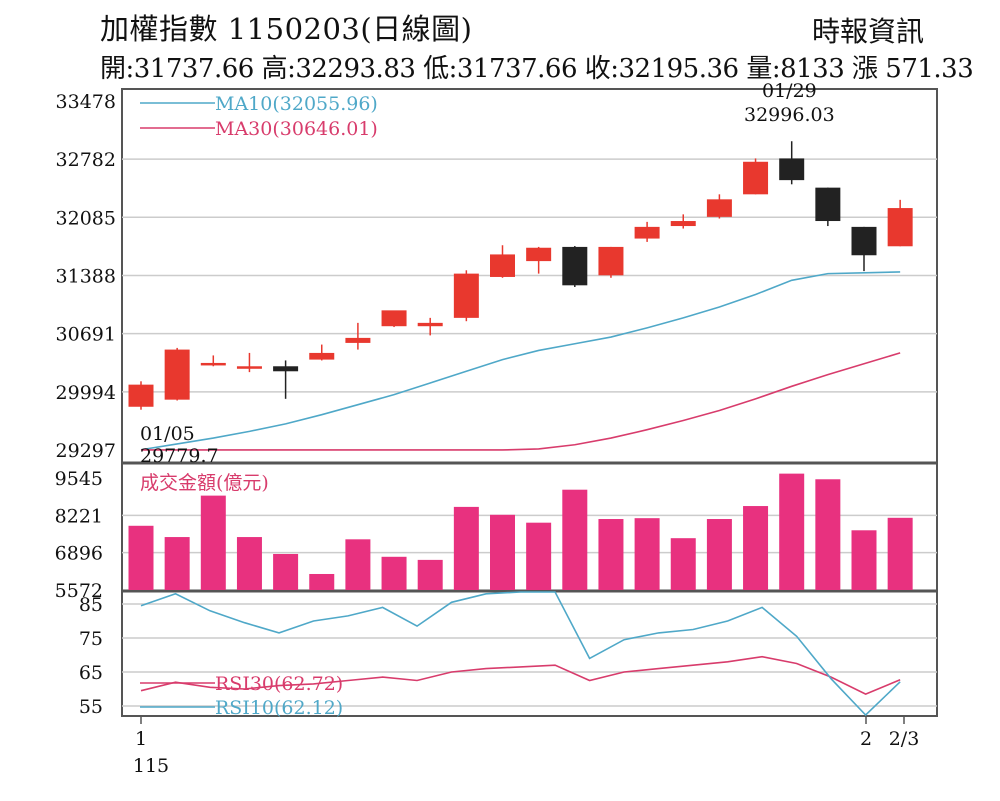  I want to click on chart-title: 加權指數 1150203(日線圖), so click(286, 29).